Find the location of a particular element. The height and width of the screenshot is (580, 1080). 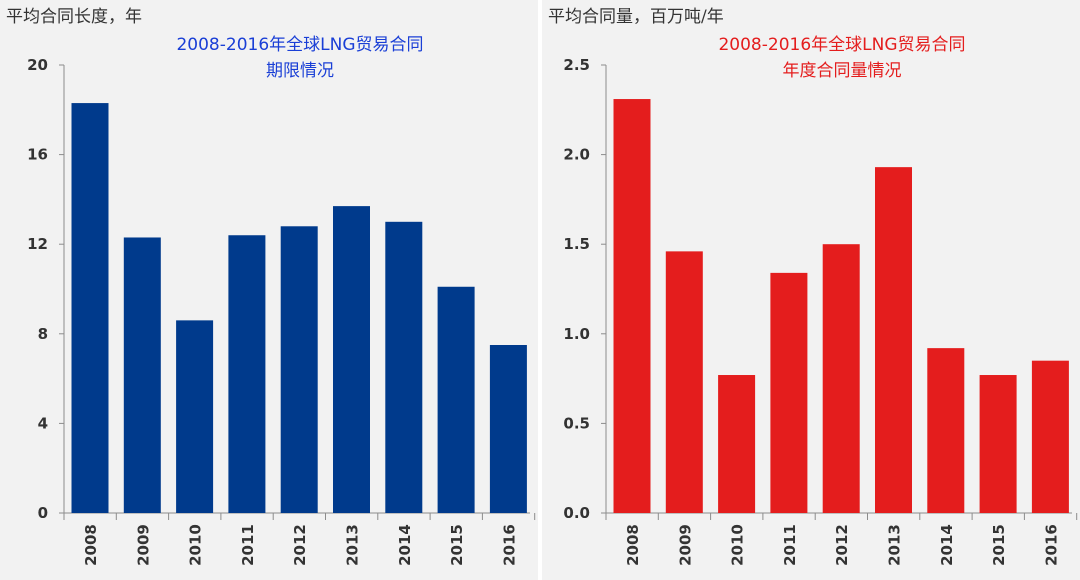

chart-title: 2008-2016年全球LNG贸易合同 期限情况 is located at coordinates (300, 58).